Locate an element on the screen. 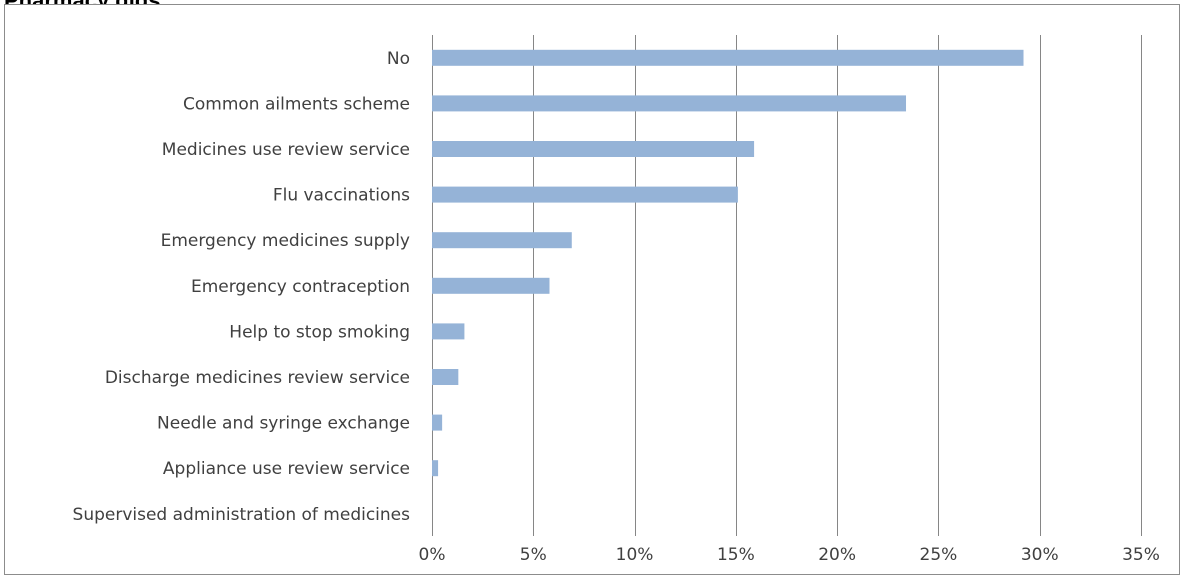 This screenshot has width=1184, height=579. category-label: Discharge medicines review service is located at coordinates (257, 378).